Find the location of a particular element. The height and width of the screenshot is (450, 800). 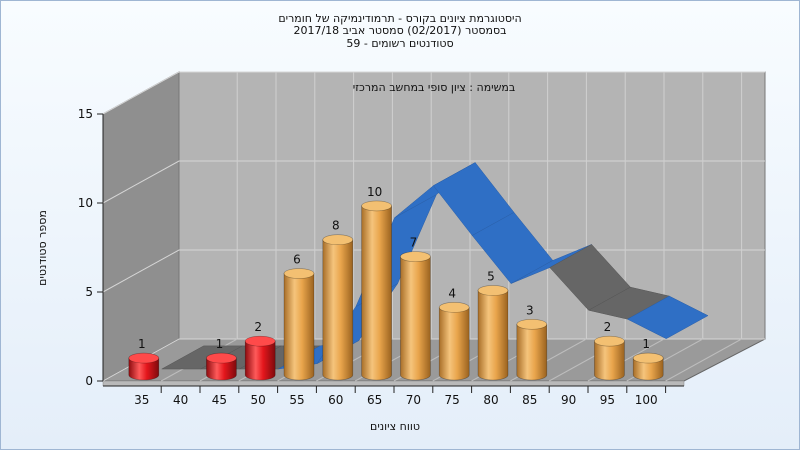

bar: 10 is located at coordinates (376, 283).